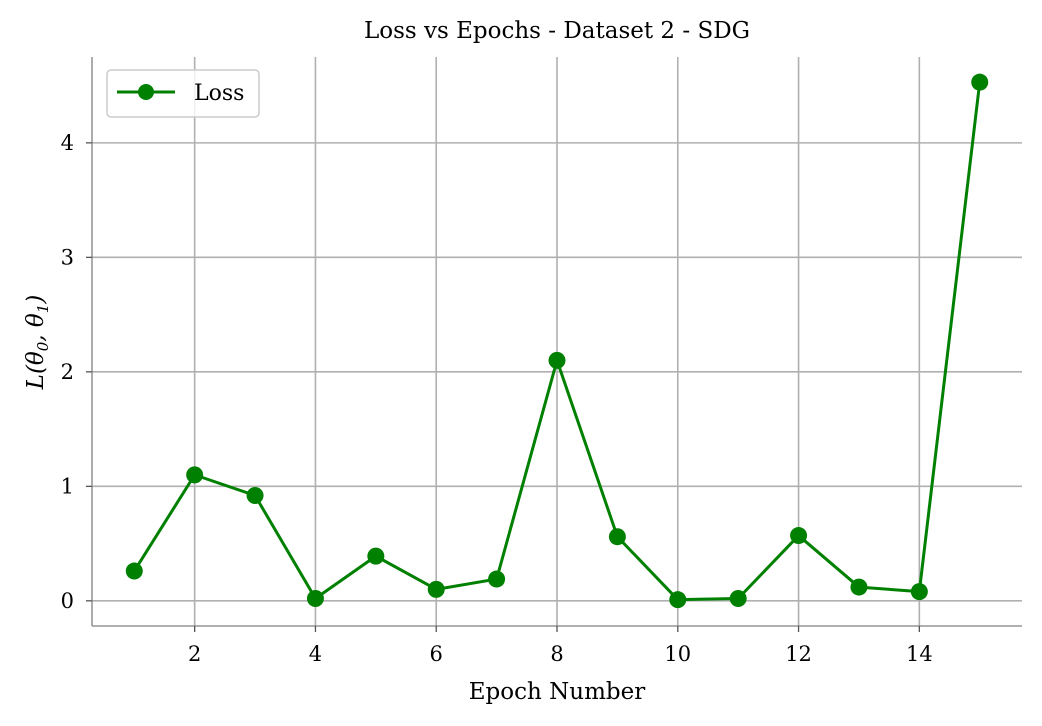 This screenshot has height=726, width=1042. What do you see at coordinates (219, 93) in the screenshot?
I see `legend-label-loss: Loss` at bounding box center [219, 93].